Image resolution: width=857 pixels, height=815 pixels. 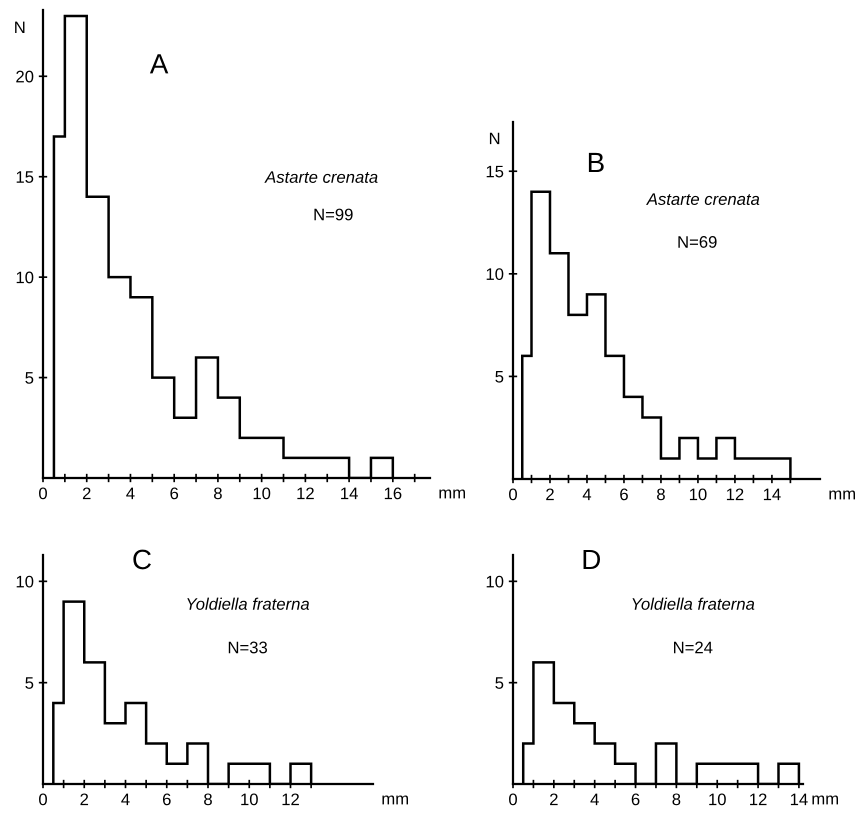 What do you see at coordinates (142, 560) in the screenshot?
I see `chart-title: C` at bounding box center [142, 560].